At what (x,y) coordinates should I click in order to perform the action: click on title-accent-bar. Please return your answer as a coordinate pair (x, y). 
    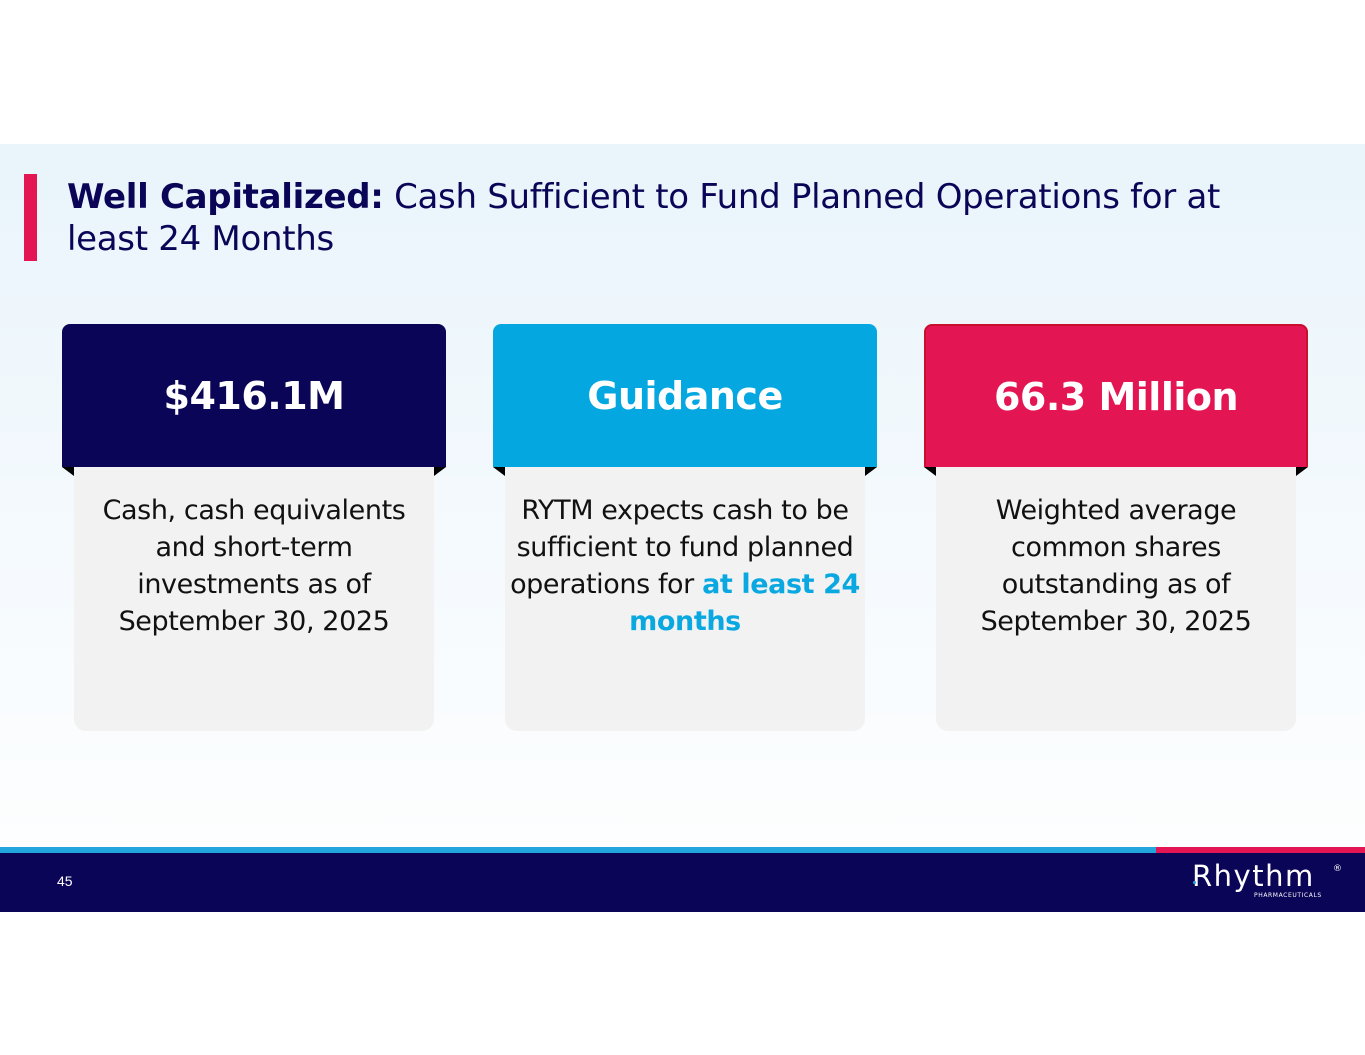
    Looking at the image, I should click on (30, 217).